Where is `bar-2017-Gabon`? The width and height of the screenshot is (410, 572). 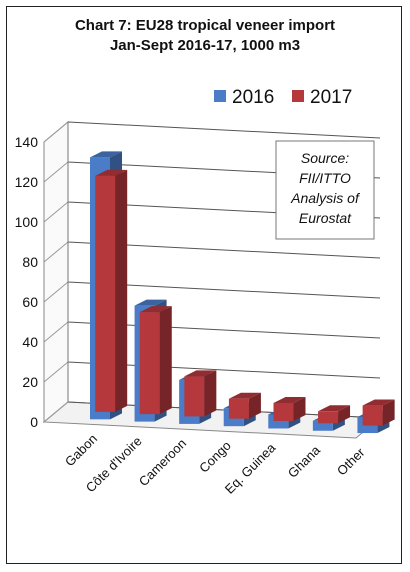 bar-2017-Gabon is located at coordinates (111, 290).